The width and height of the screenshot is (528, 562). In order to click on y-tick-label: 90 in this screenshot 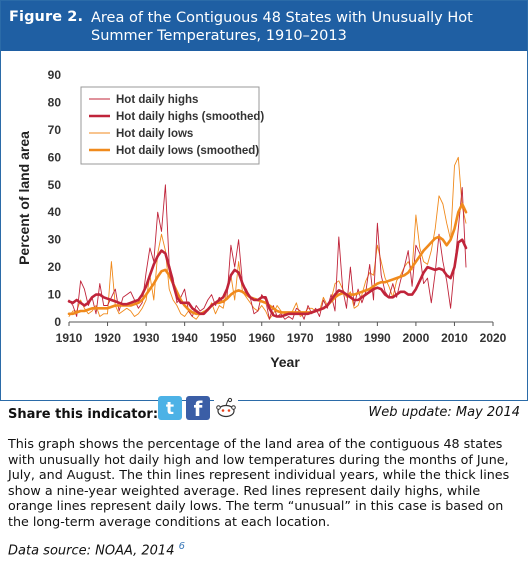, I will do `click(55, 75)`.